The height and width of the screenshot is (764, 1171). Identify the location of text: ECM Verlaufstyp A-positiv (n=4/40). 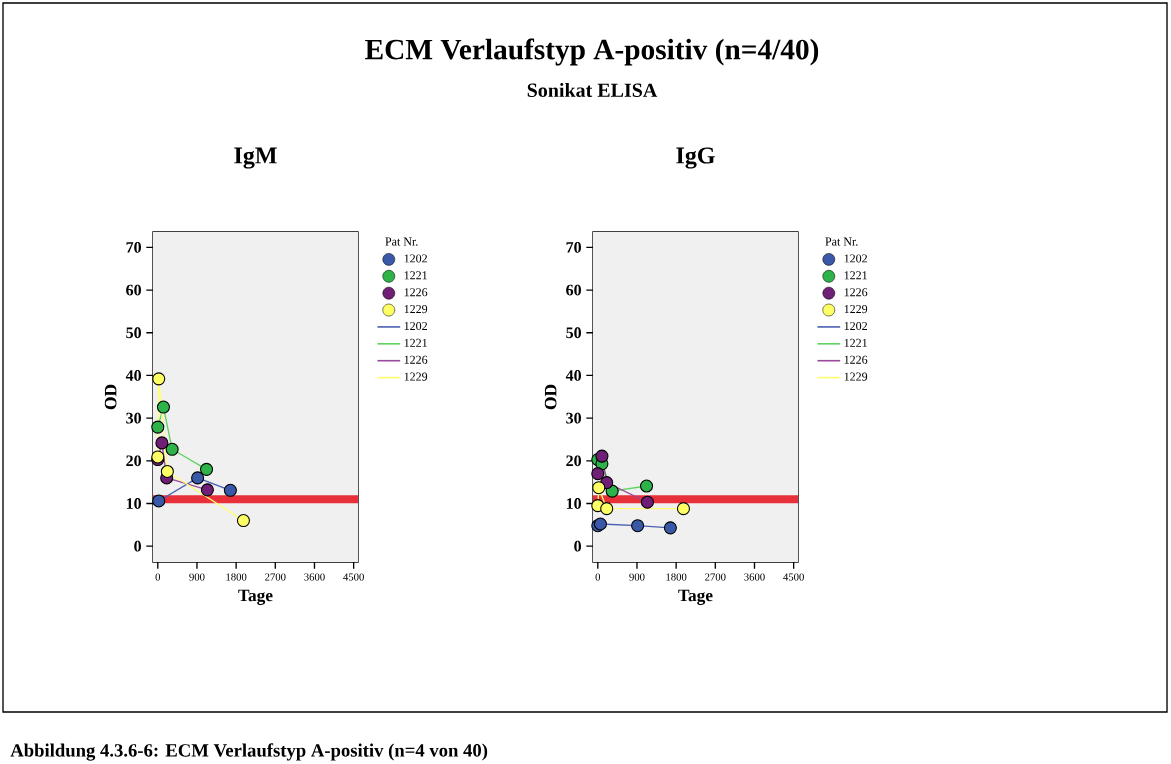
(592, 52).